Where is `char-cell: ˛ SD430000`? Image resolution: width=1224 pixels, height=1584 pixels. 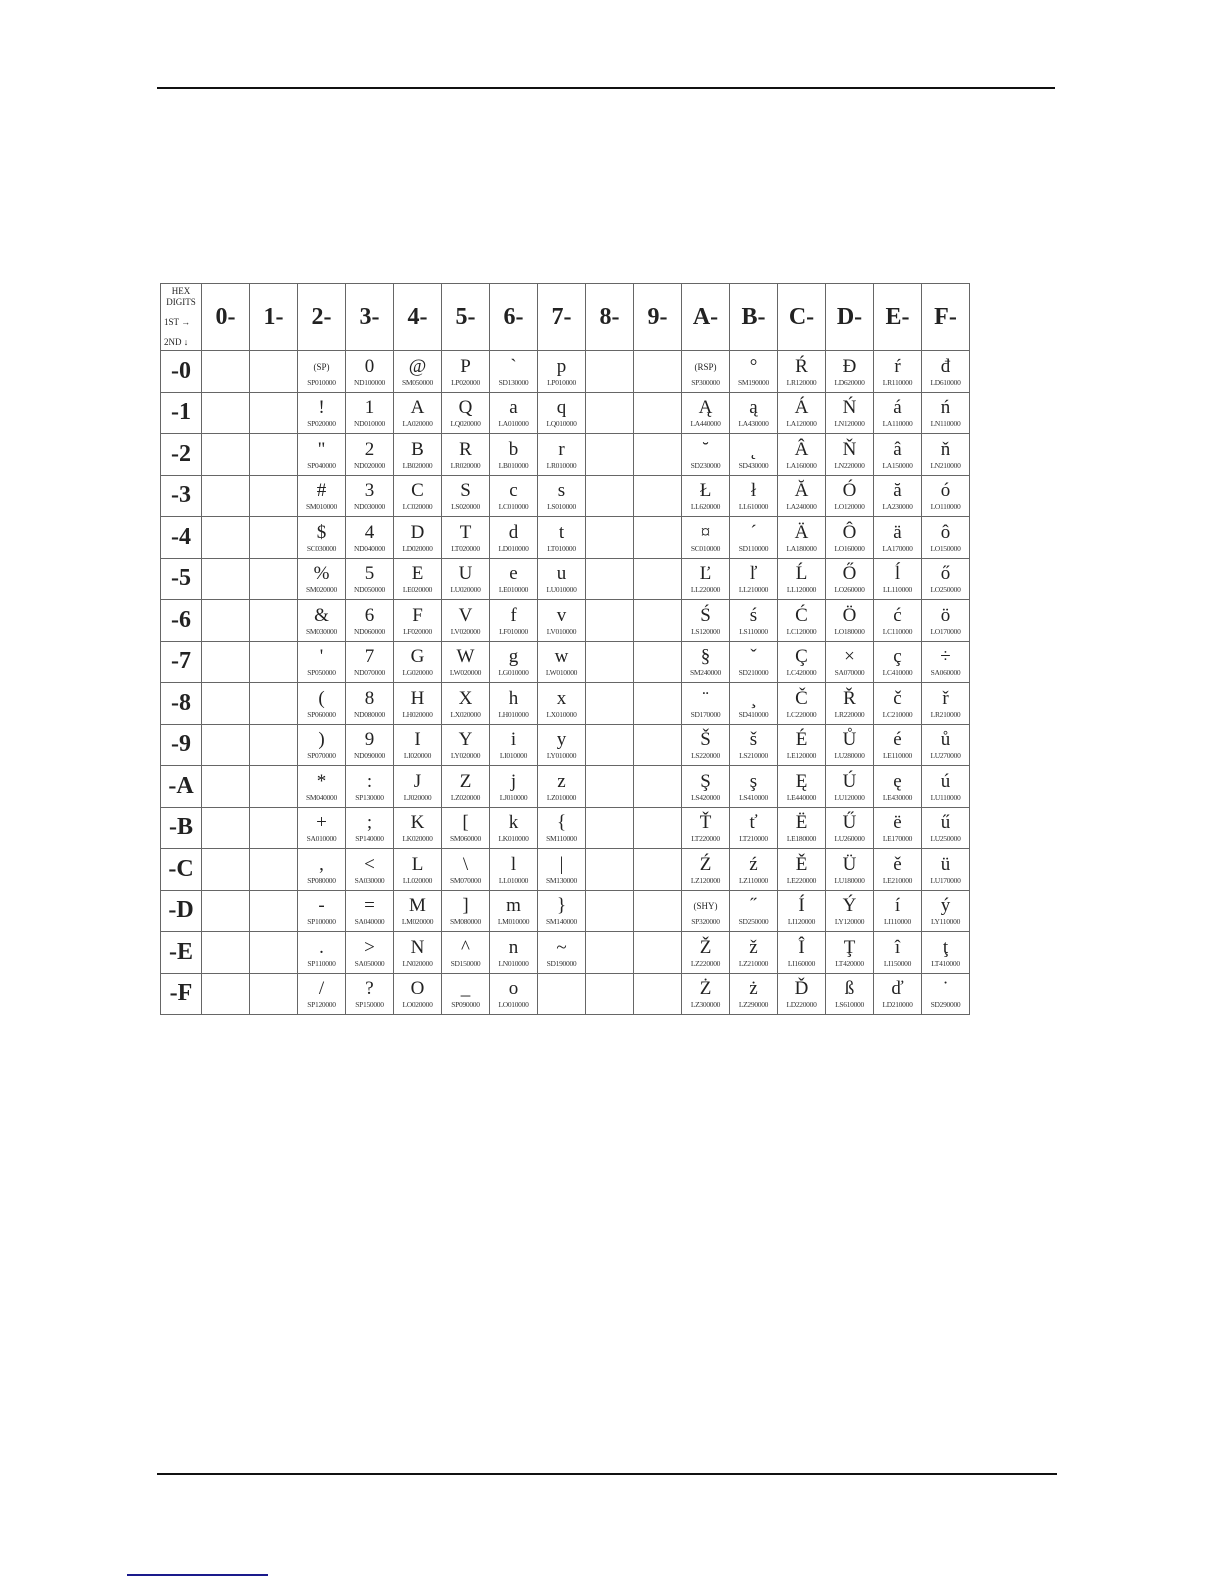
char-cell: ˛ SD430000 is located at coordinates (753, 454).